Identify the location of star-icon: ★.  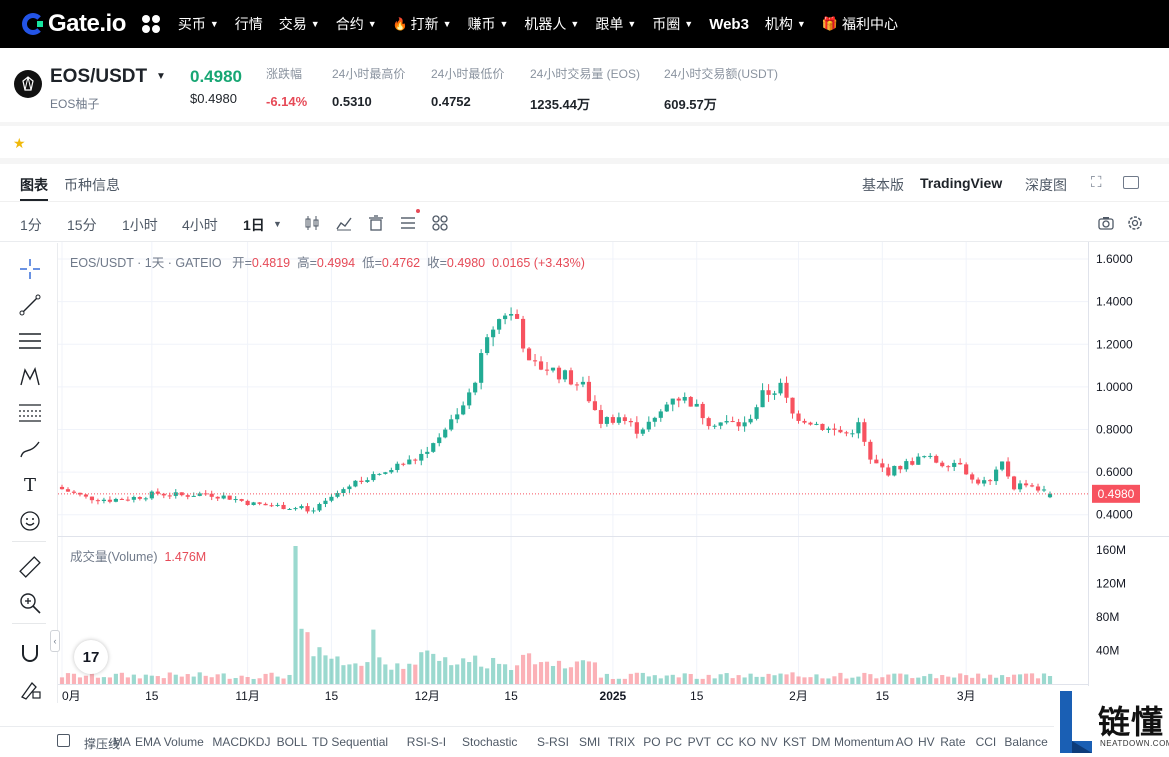
(19, 143).